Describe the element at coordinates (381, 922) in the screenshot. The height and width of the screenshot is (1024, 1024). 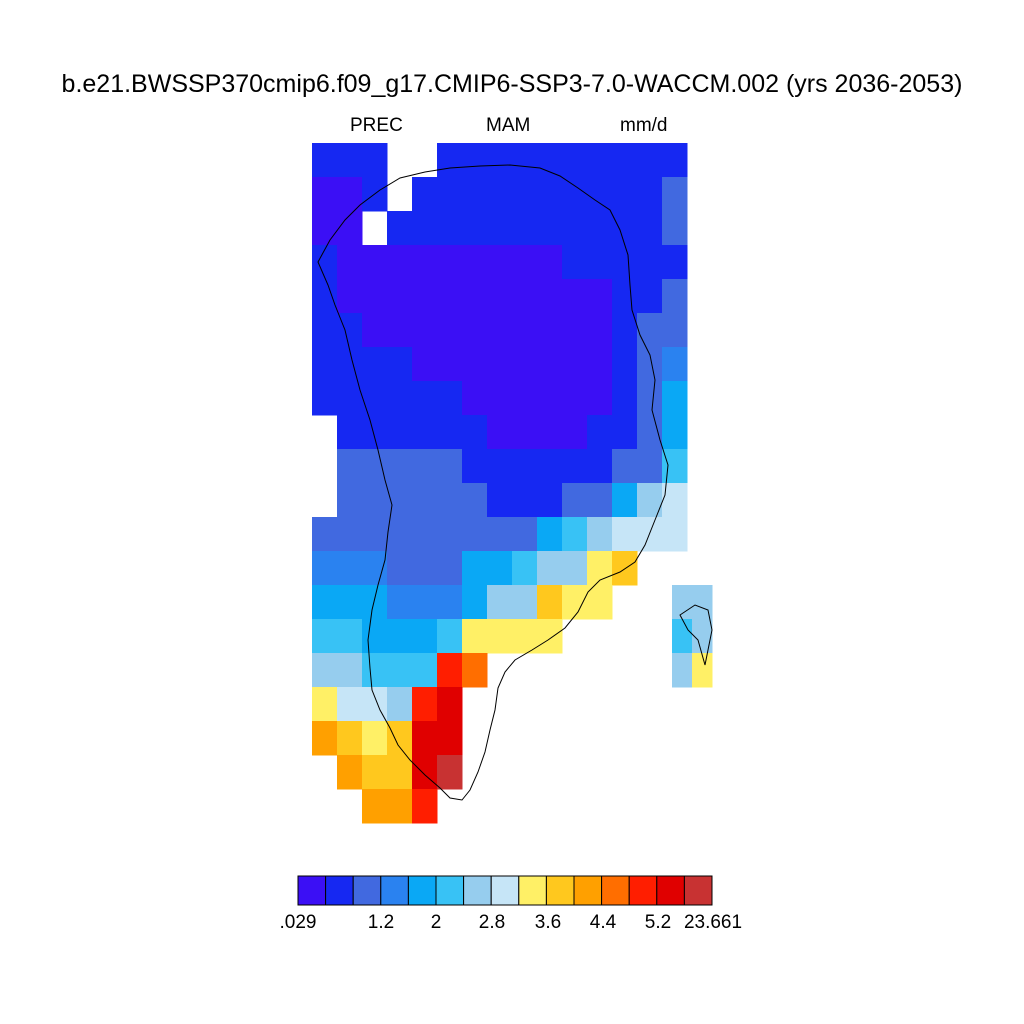
I see `colorbar-label: 1.2` at that location.